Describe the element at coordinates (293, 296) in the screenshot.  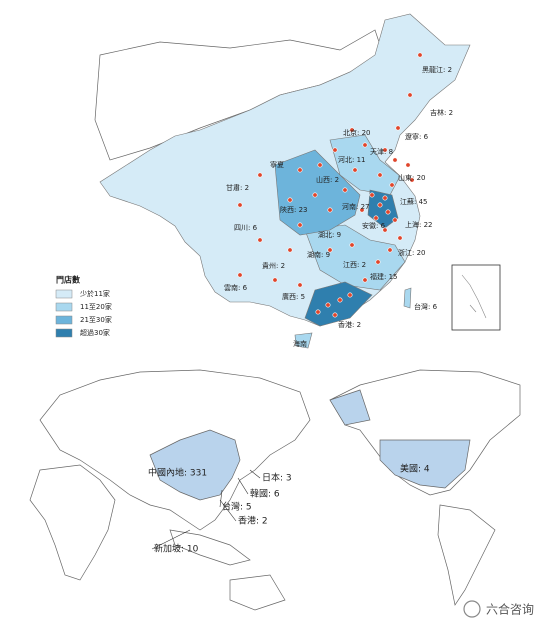
I see `province-label: 廣西: 5` at that location.